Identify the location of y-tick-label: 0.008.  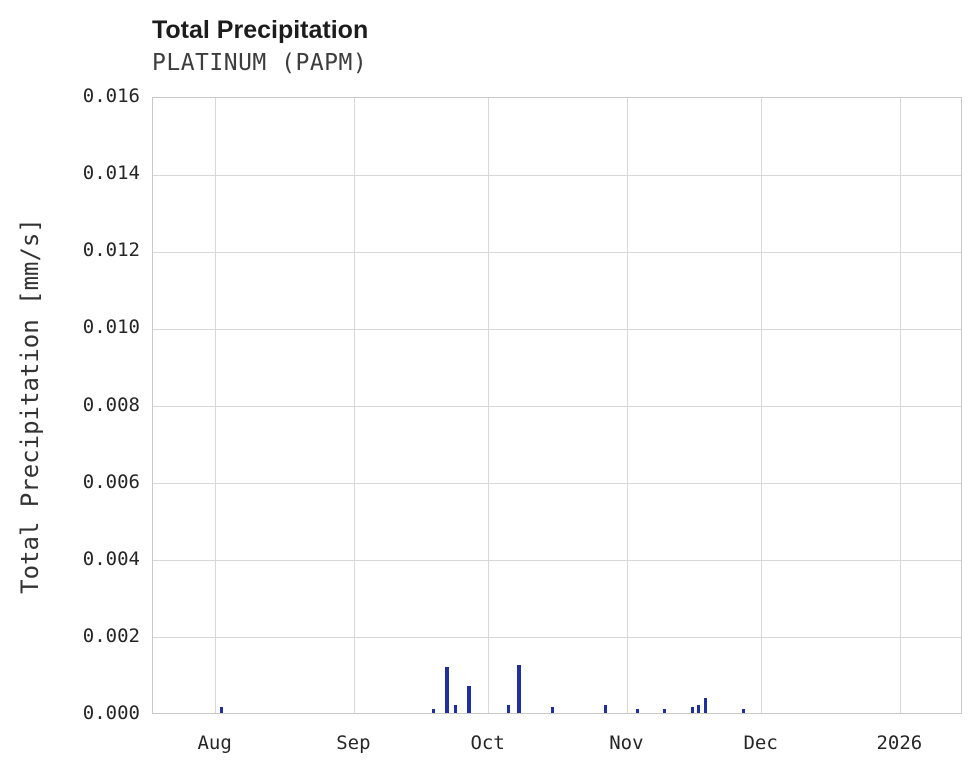
(111, 404).